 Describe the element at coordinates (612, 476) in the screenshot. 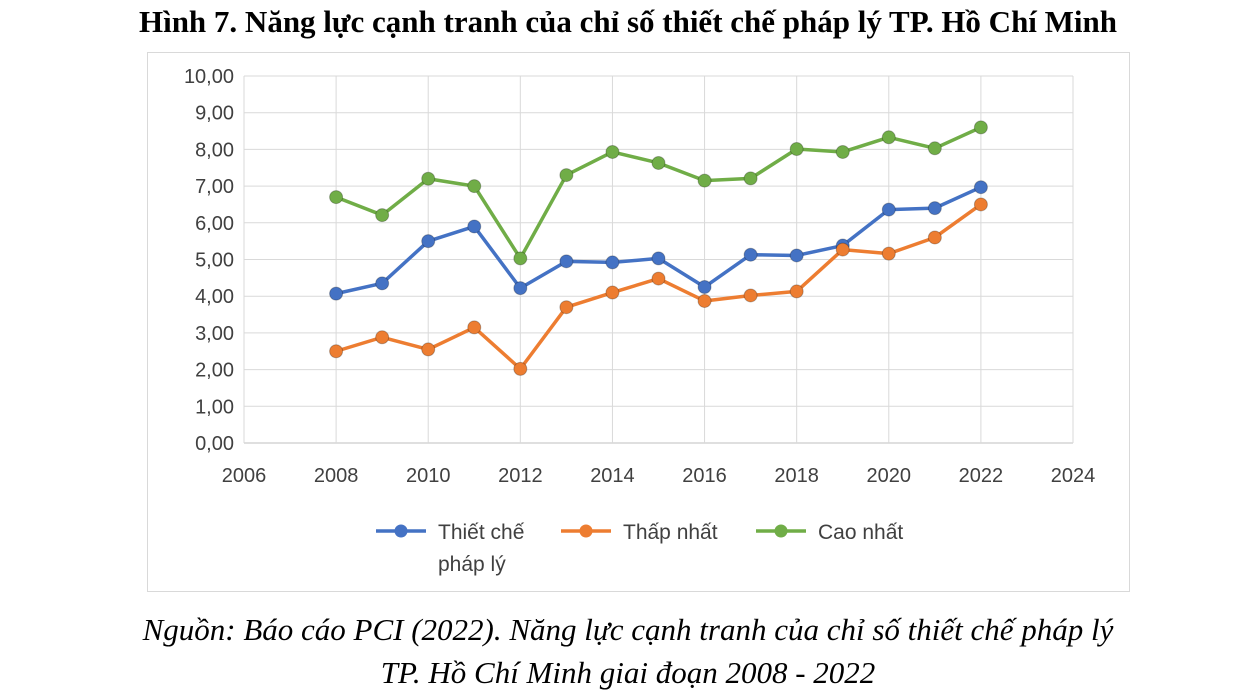

I see `x-tick-label: 2014` at that location.